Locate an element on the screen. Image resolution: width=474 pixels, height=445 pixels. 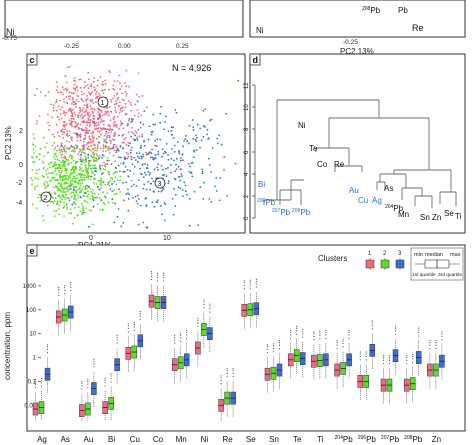
dendrogram-axis: 0 2 4 6 8 10 12 is located at coordinates (250, 151).